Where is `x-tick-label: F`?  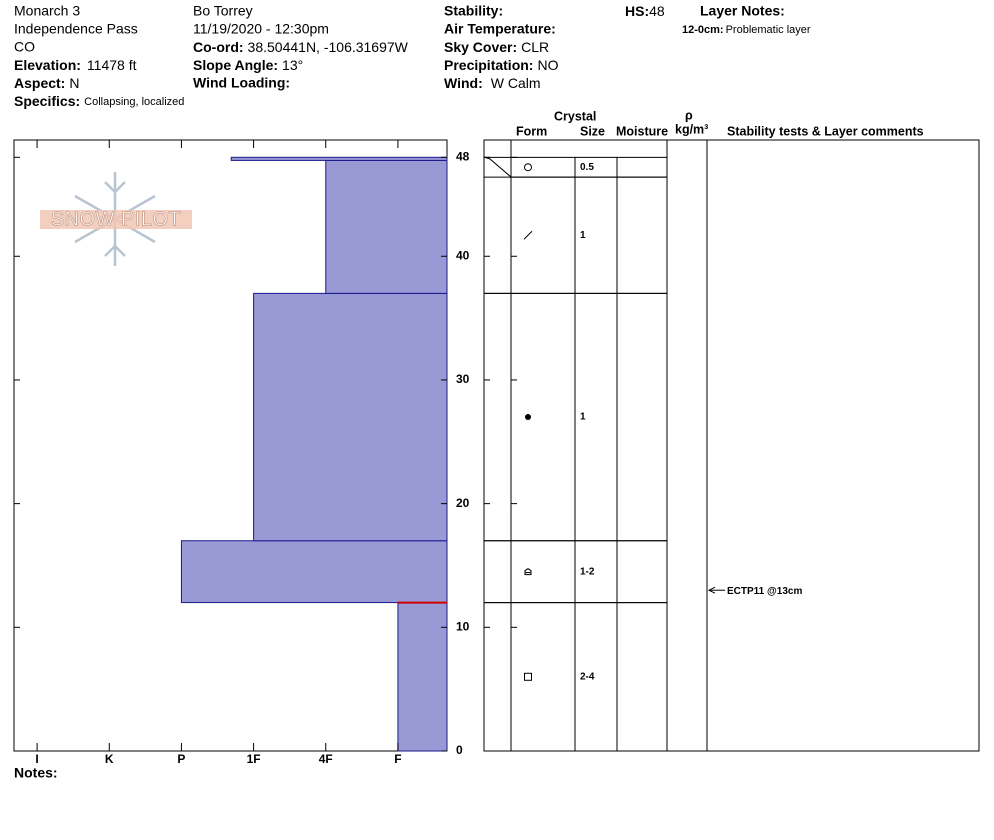
x-tick-label: F is located at coordinates (397, 759).